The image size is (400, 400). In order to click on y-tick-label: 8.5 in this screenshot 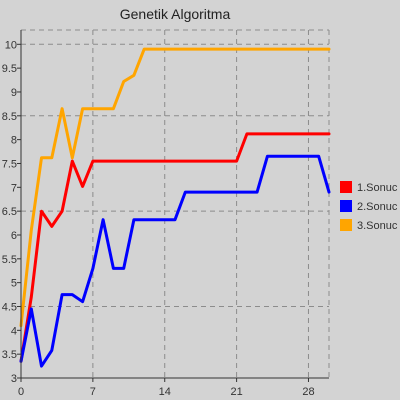, I will do `click(9, 117)`.